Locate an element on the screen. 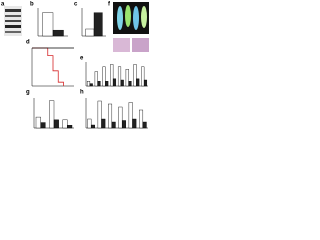  panel-label: h is located at coordinates (82, 93).